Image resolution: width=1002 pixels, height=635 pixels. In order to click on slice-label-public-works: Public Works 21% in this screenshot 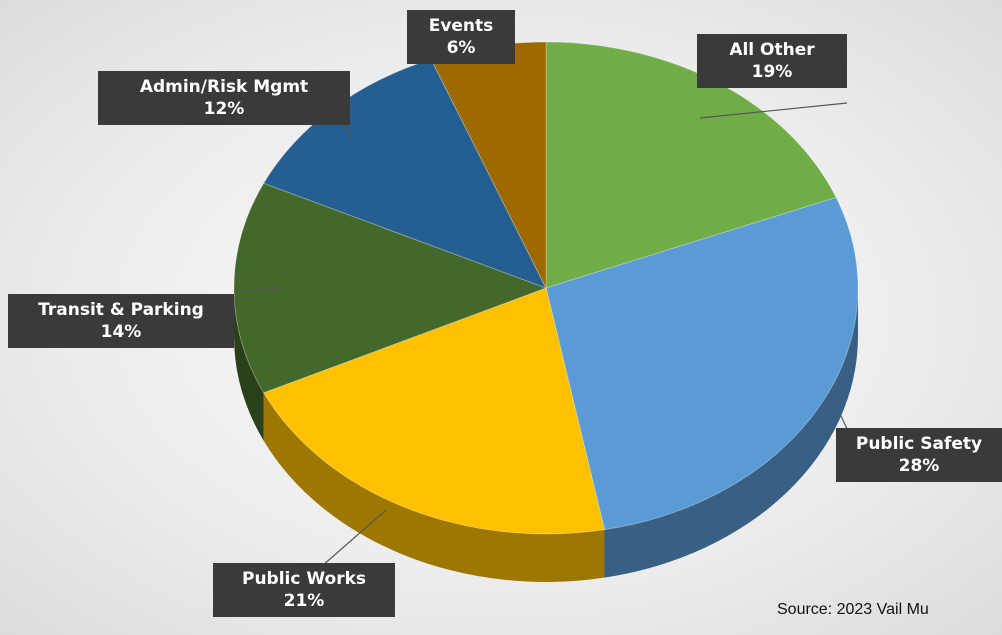, I will do `click(304, 590)`.